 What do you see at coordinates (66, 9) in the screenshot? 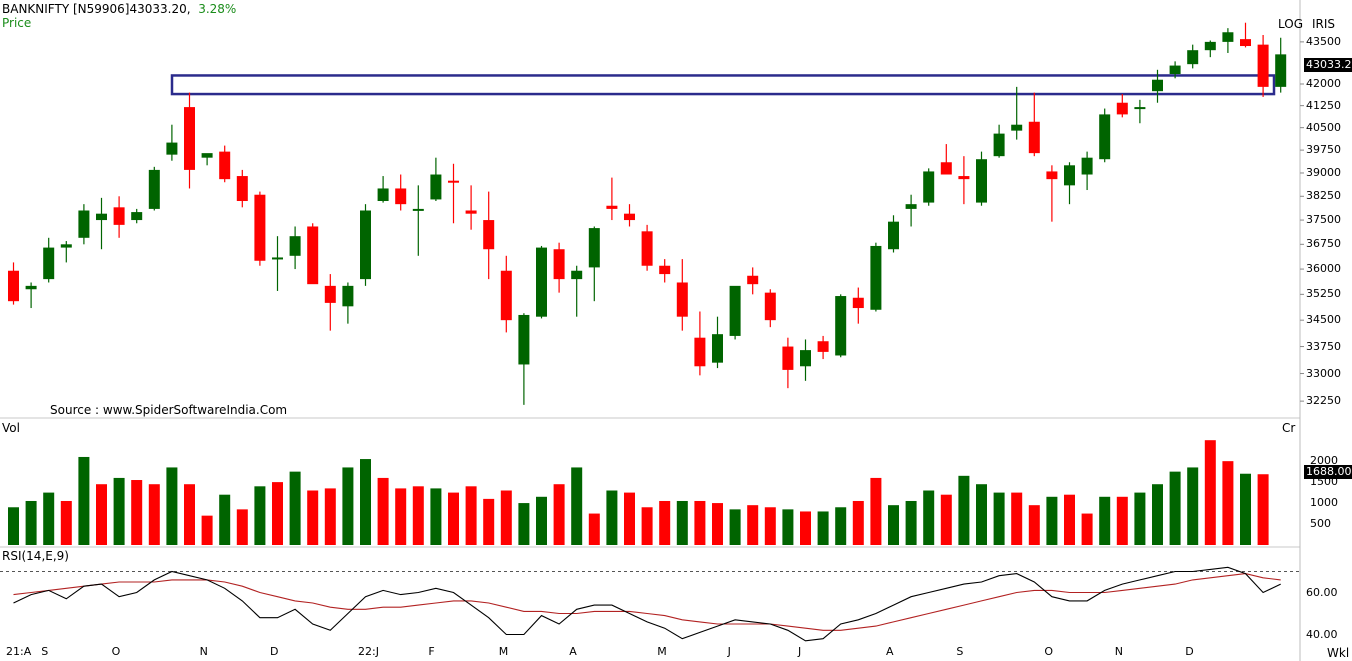
I see `symbol-label: BANKNIFTY [N59906]` at bounding box center [66, 9].